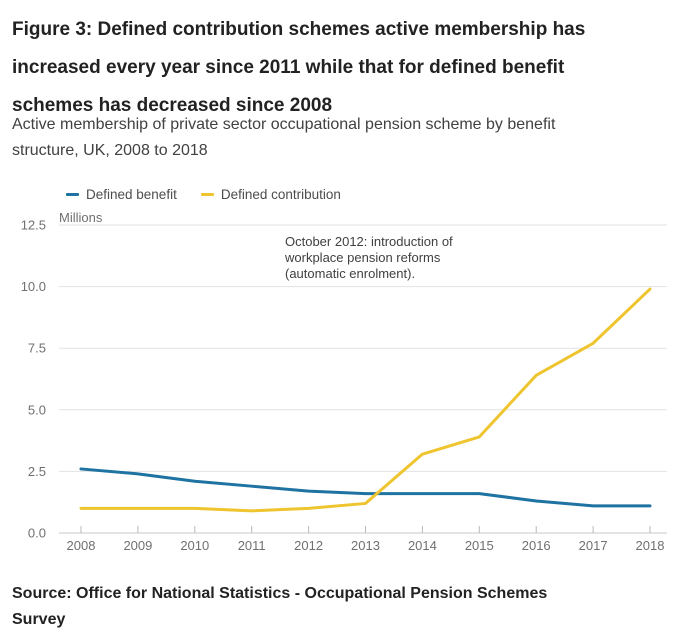 Image resolution: width=682 pixels, height=642 pixels. I want to click on y-tick-label: 12.5, so click(33, 225).